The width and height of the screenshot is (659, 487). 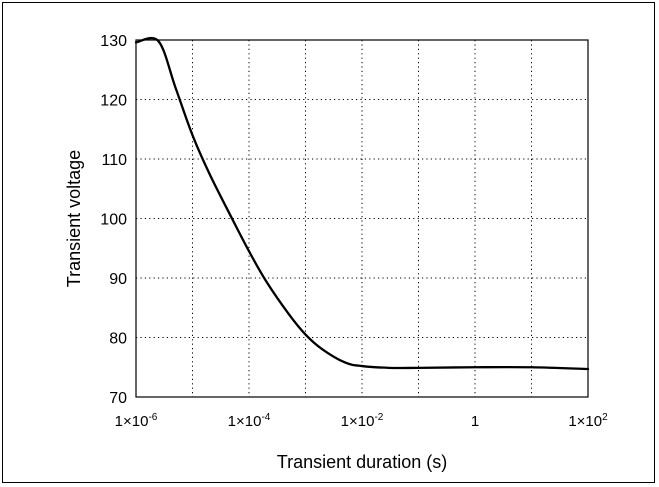 I want to click on x-tick-label: 1, so click(x=475, y=421).